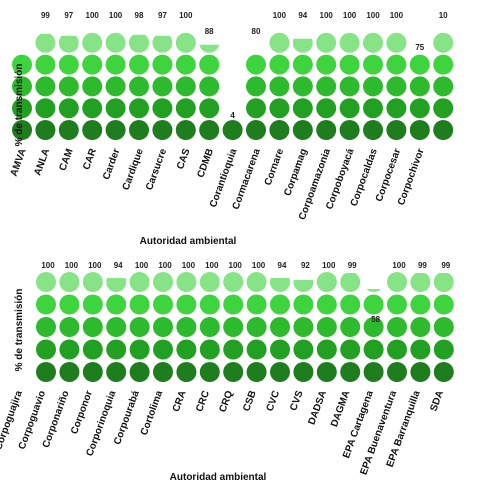 Image resolution: width=488 pixels, height=488 pixels. Describe the element at coordinates (188, 241) in the screenshot. I see `top-x-axis-title: Autoridad ambiental` at that location.